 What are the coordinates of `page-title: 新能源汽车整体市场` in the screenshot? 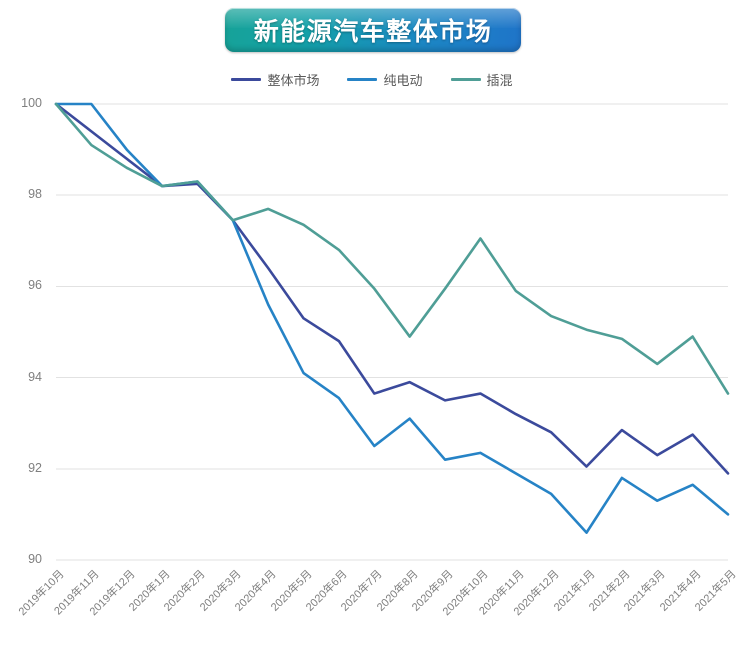 It's located at (373, 32).